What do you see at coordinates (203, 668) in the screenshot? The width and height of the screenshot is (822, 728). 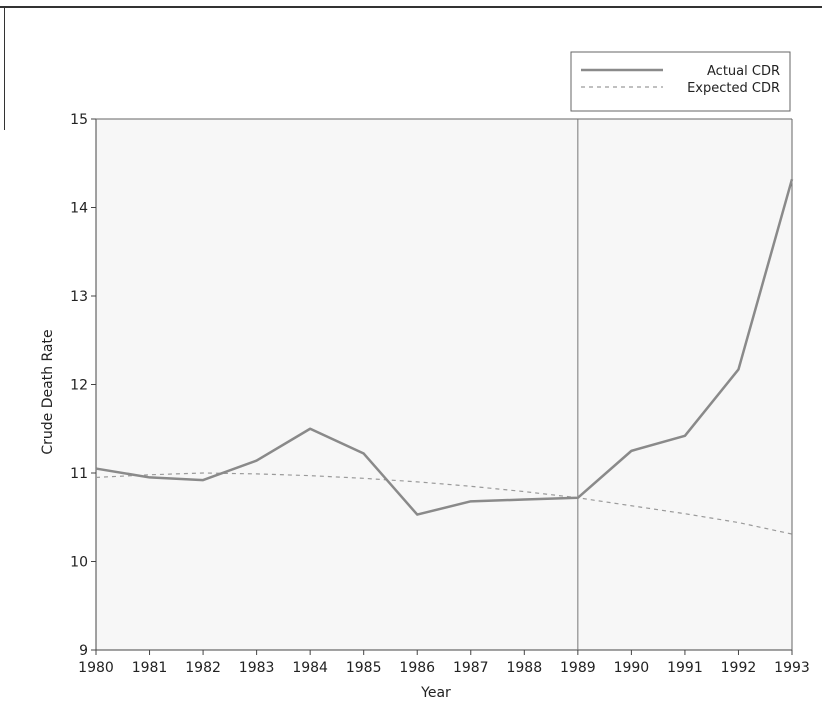 I see `x-tick-label: 1982` at bounding box center [203, 668].